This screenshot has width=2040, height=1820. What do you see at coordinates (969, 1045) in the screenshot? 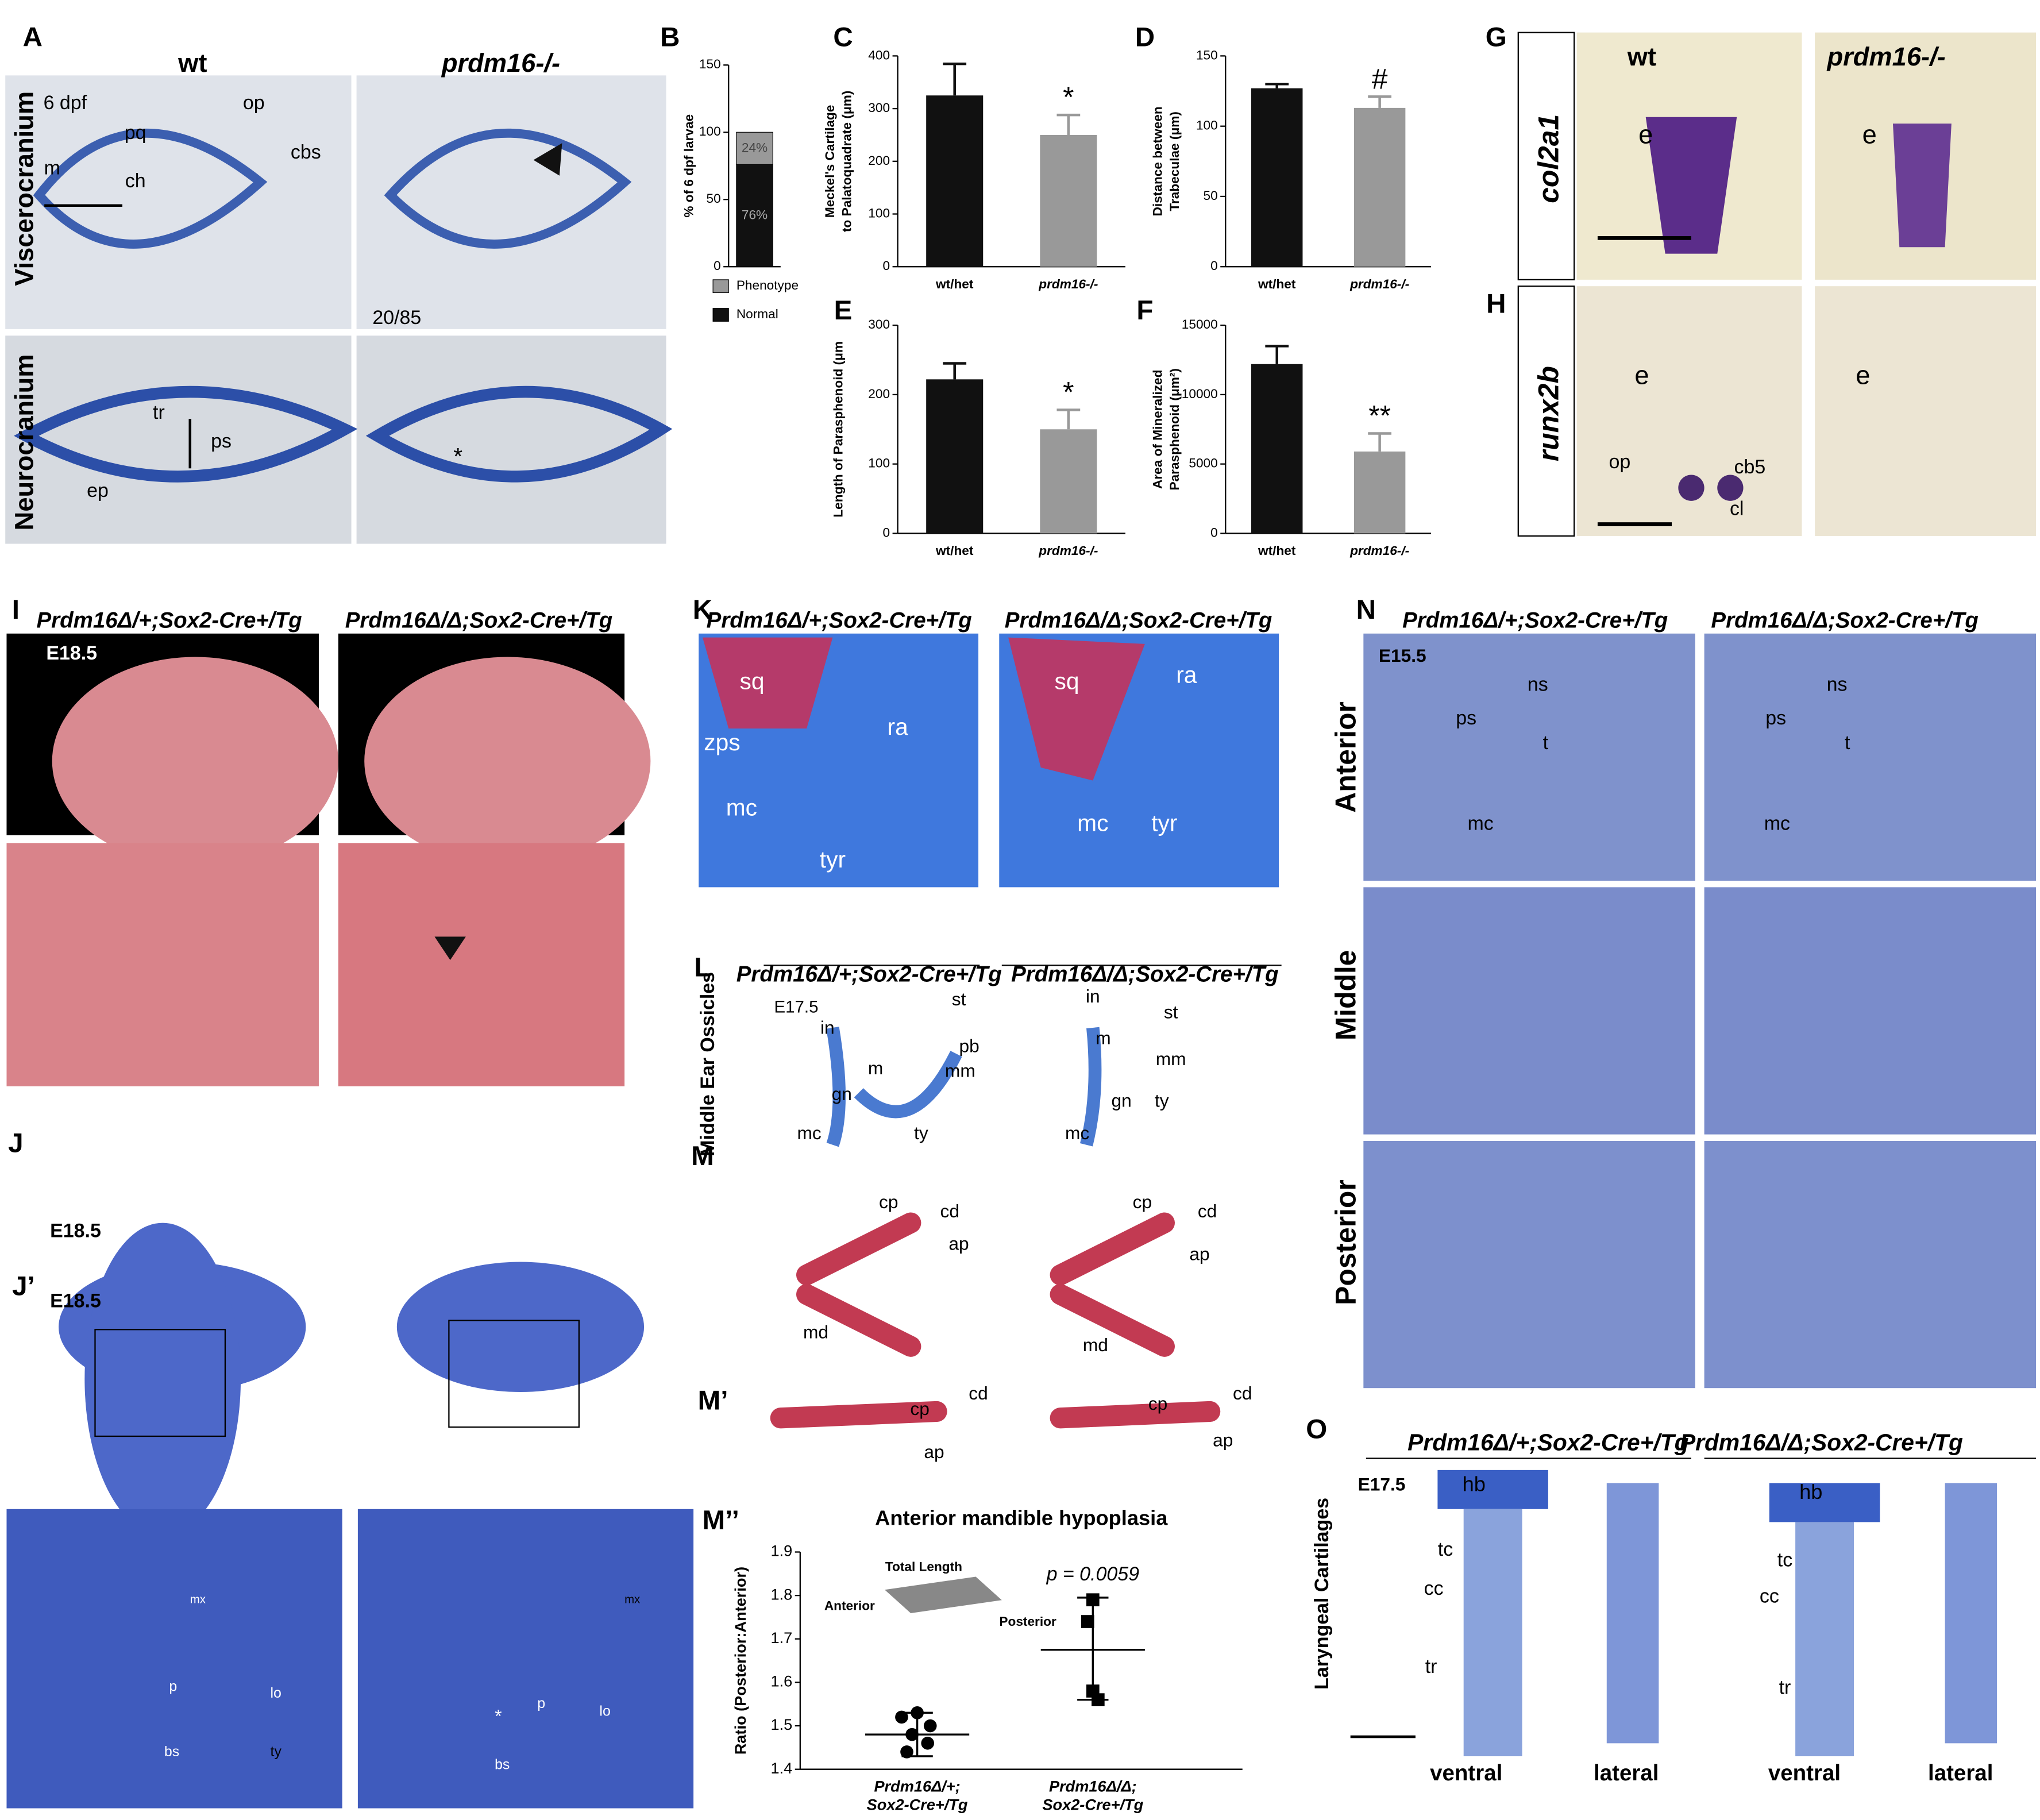
I see `label: pb` at bounding box center [969, 1045].